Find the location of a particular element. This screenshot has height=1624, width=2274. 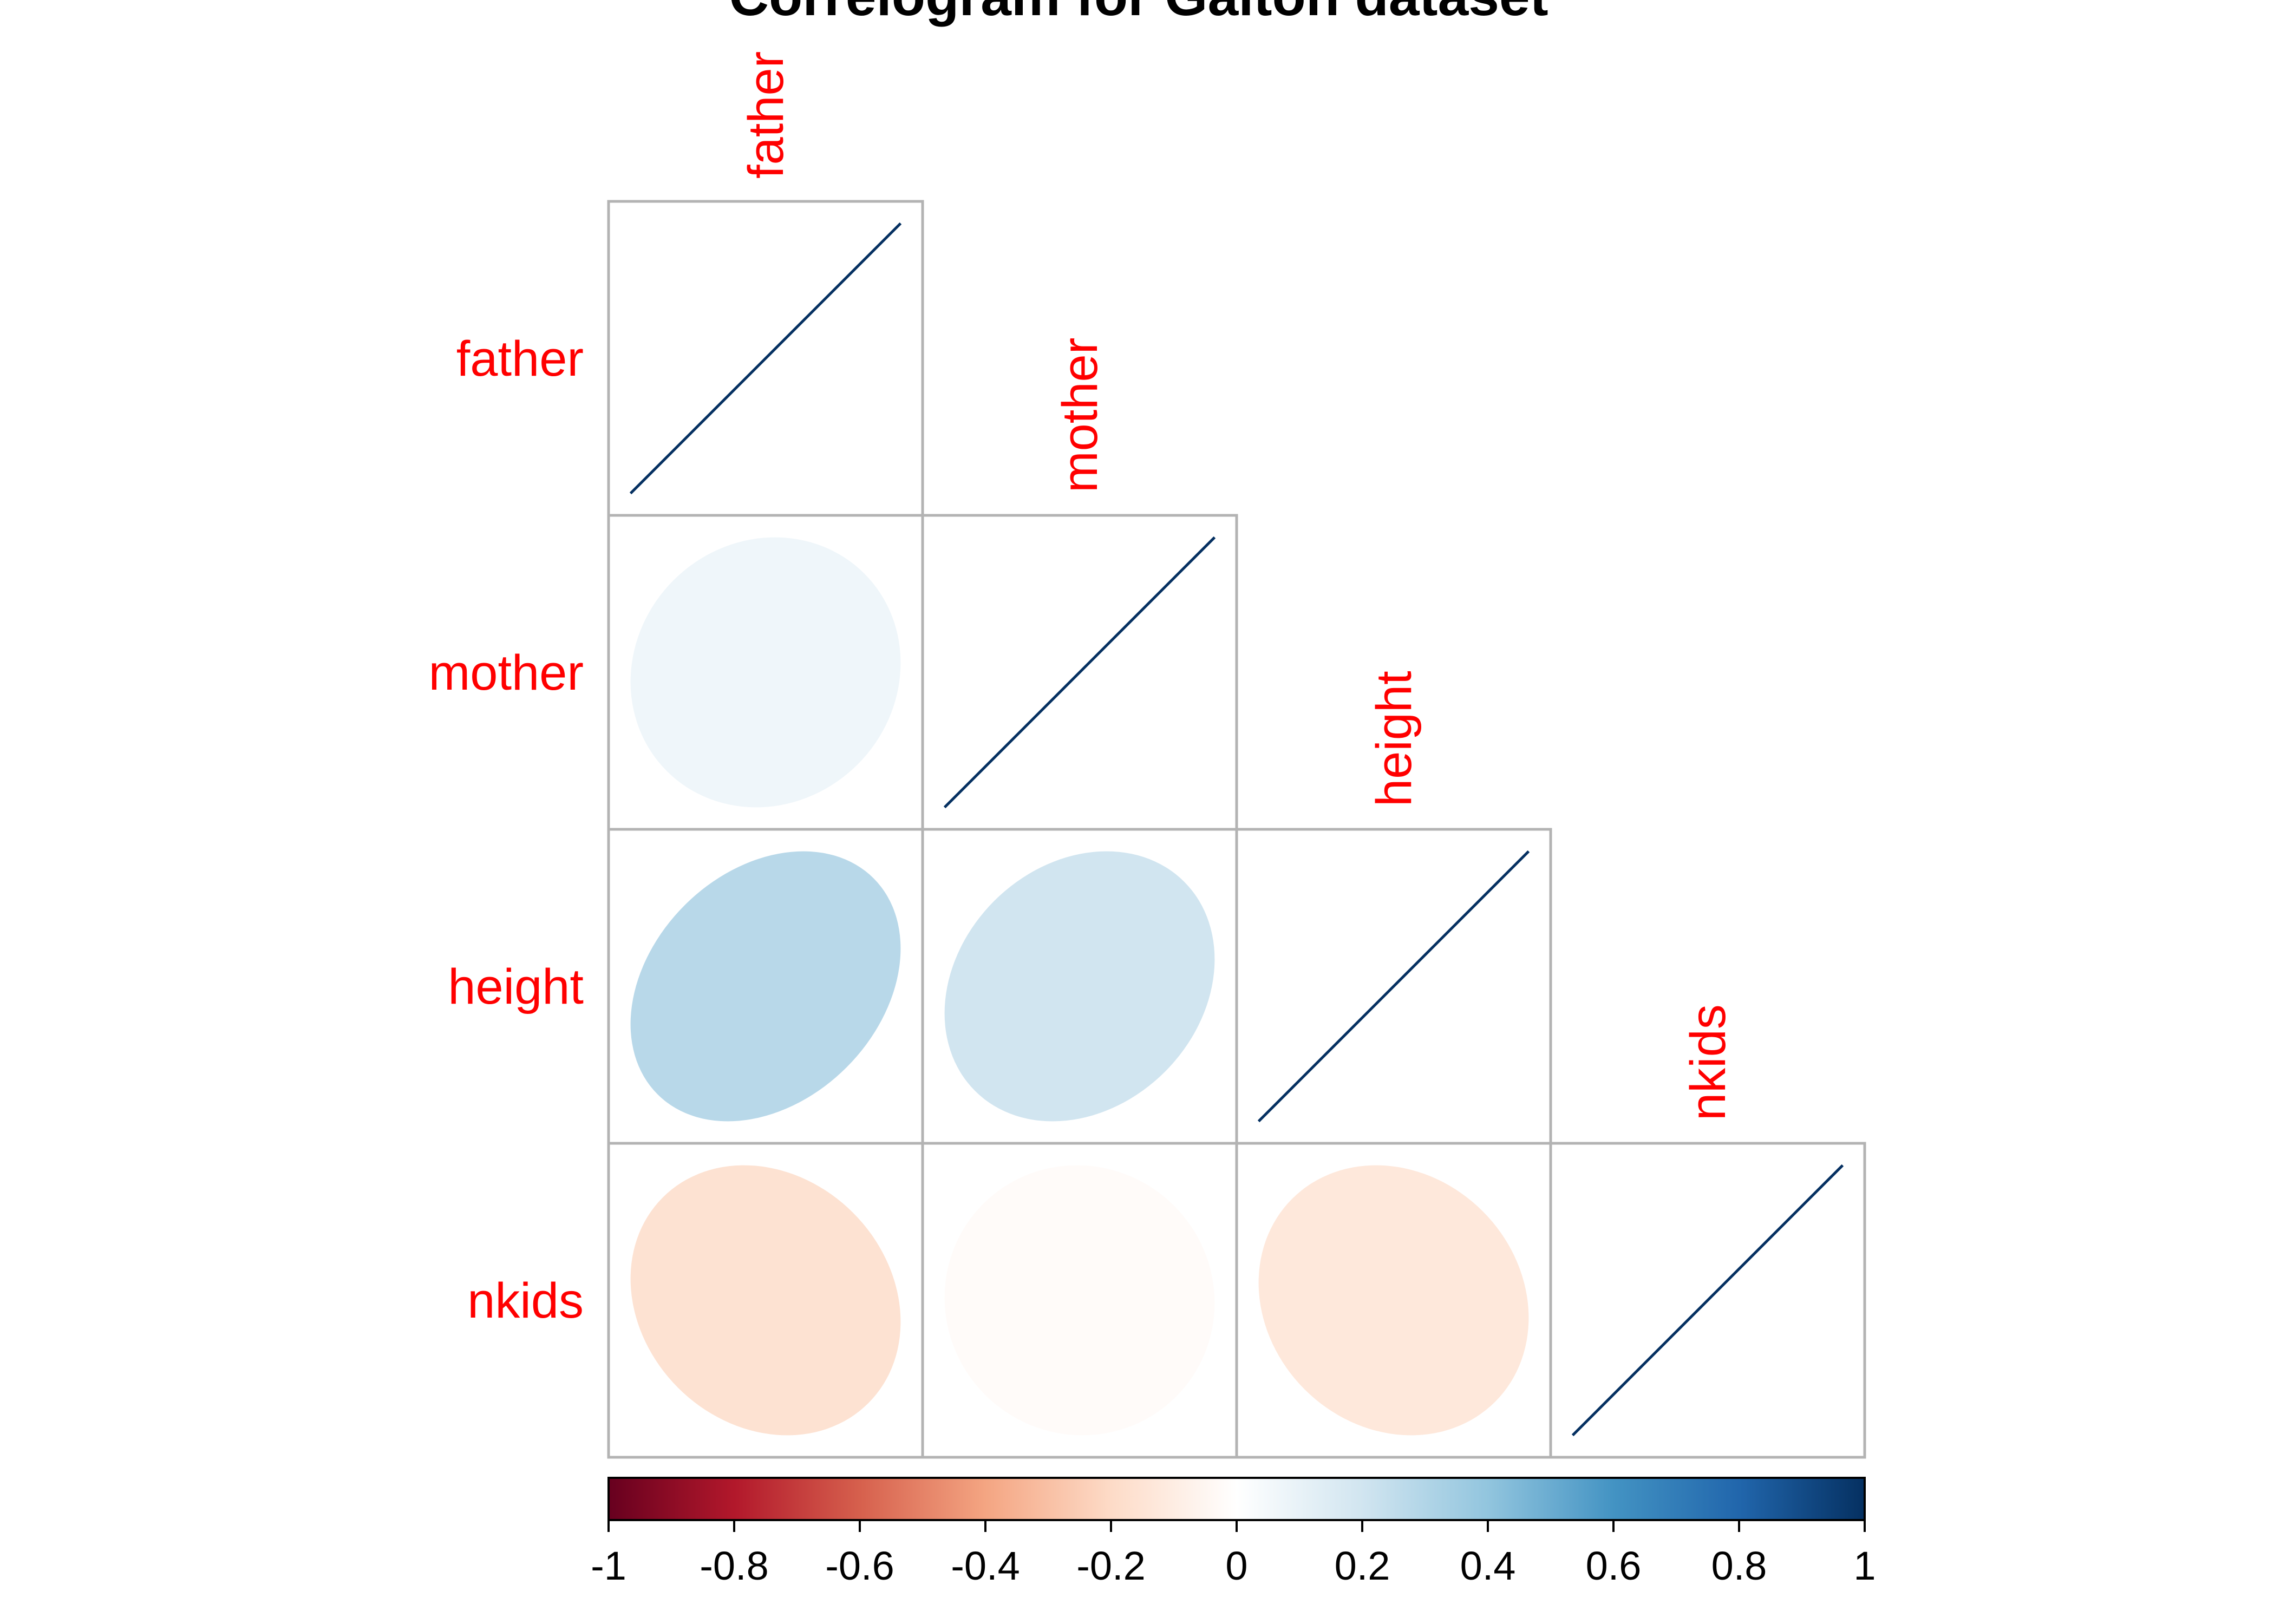

cell-height-father is located at coordinates (766, 986).